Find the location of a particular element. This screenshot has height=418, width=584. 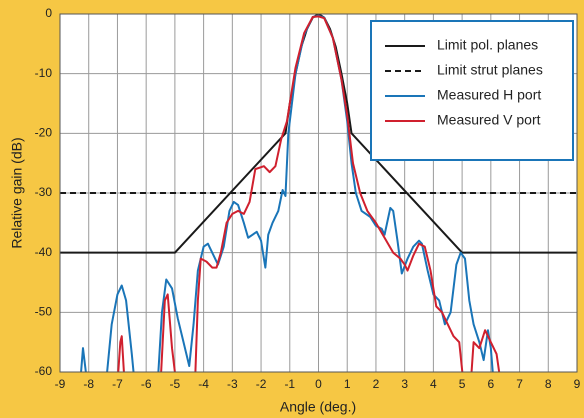

x-tick-label: -5 is located at coordinates (175, 384).